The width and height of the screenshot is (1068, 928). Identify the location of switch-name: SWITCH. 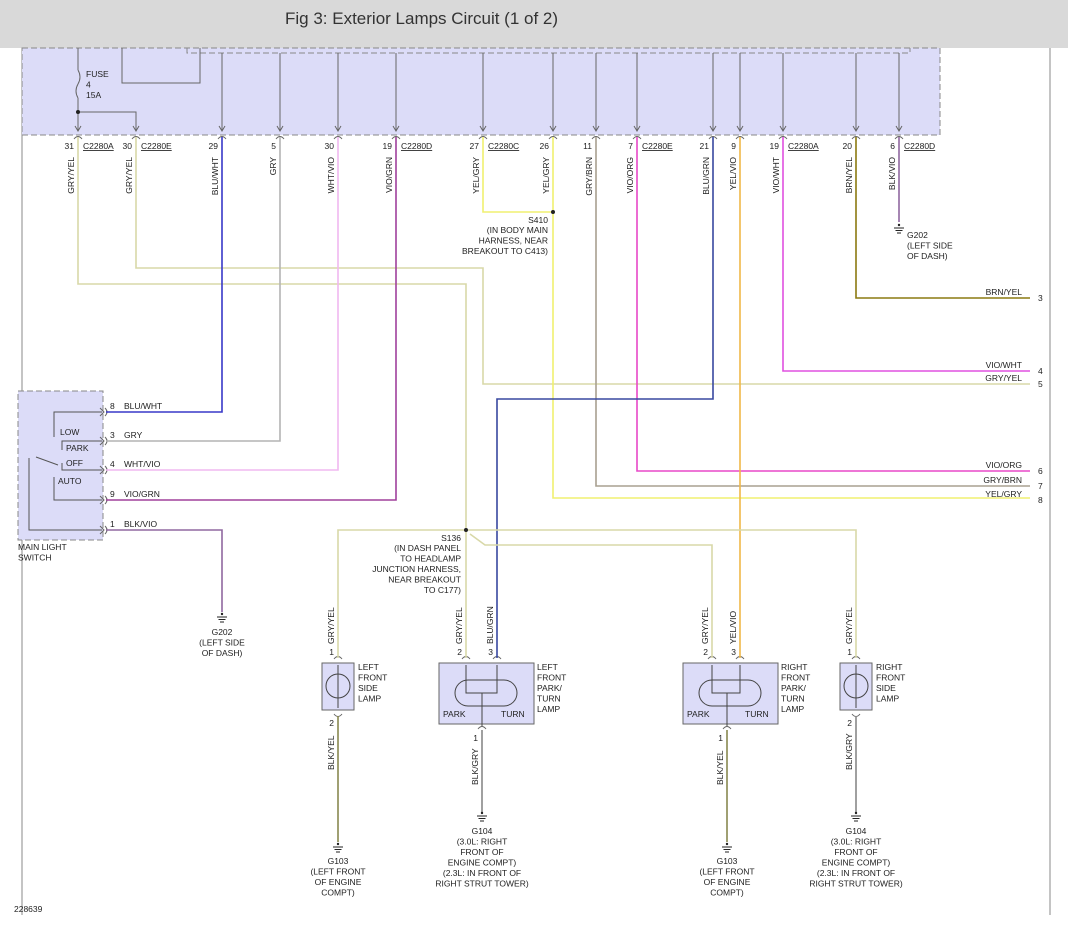
(35, 558).